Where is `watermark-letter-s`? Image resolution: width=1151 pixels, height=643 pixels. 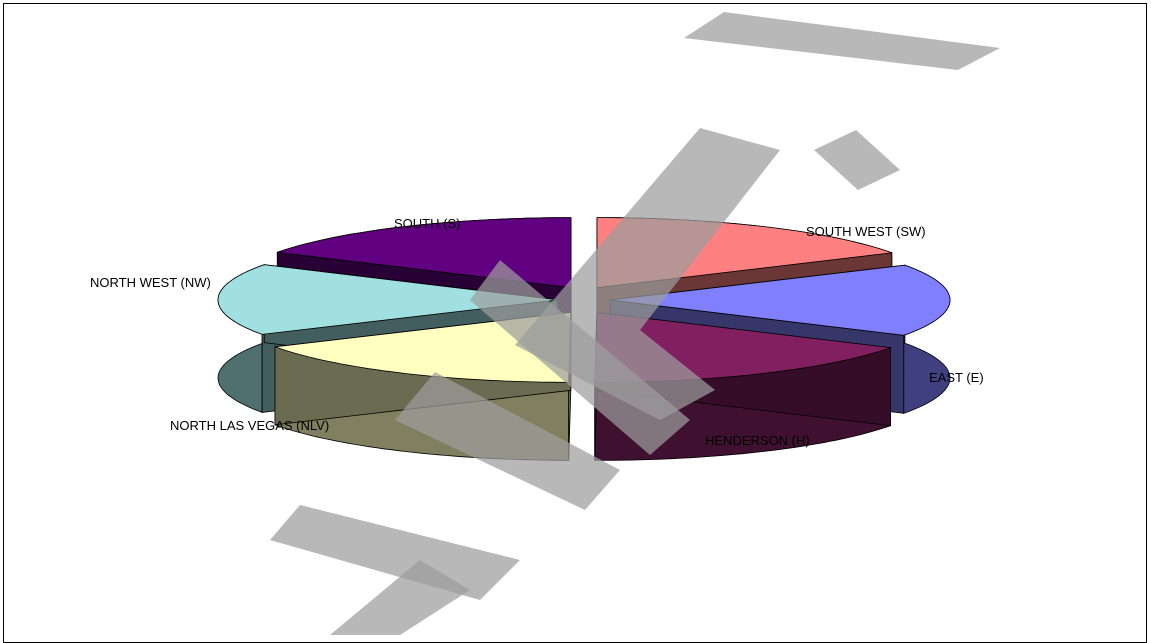 watermark-letter-s is located at coordinates (842, 41).